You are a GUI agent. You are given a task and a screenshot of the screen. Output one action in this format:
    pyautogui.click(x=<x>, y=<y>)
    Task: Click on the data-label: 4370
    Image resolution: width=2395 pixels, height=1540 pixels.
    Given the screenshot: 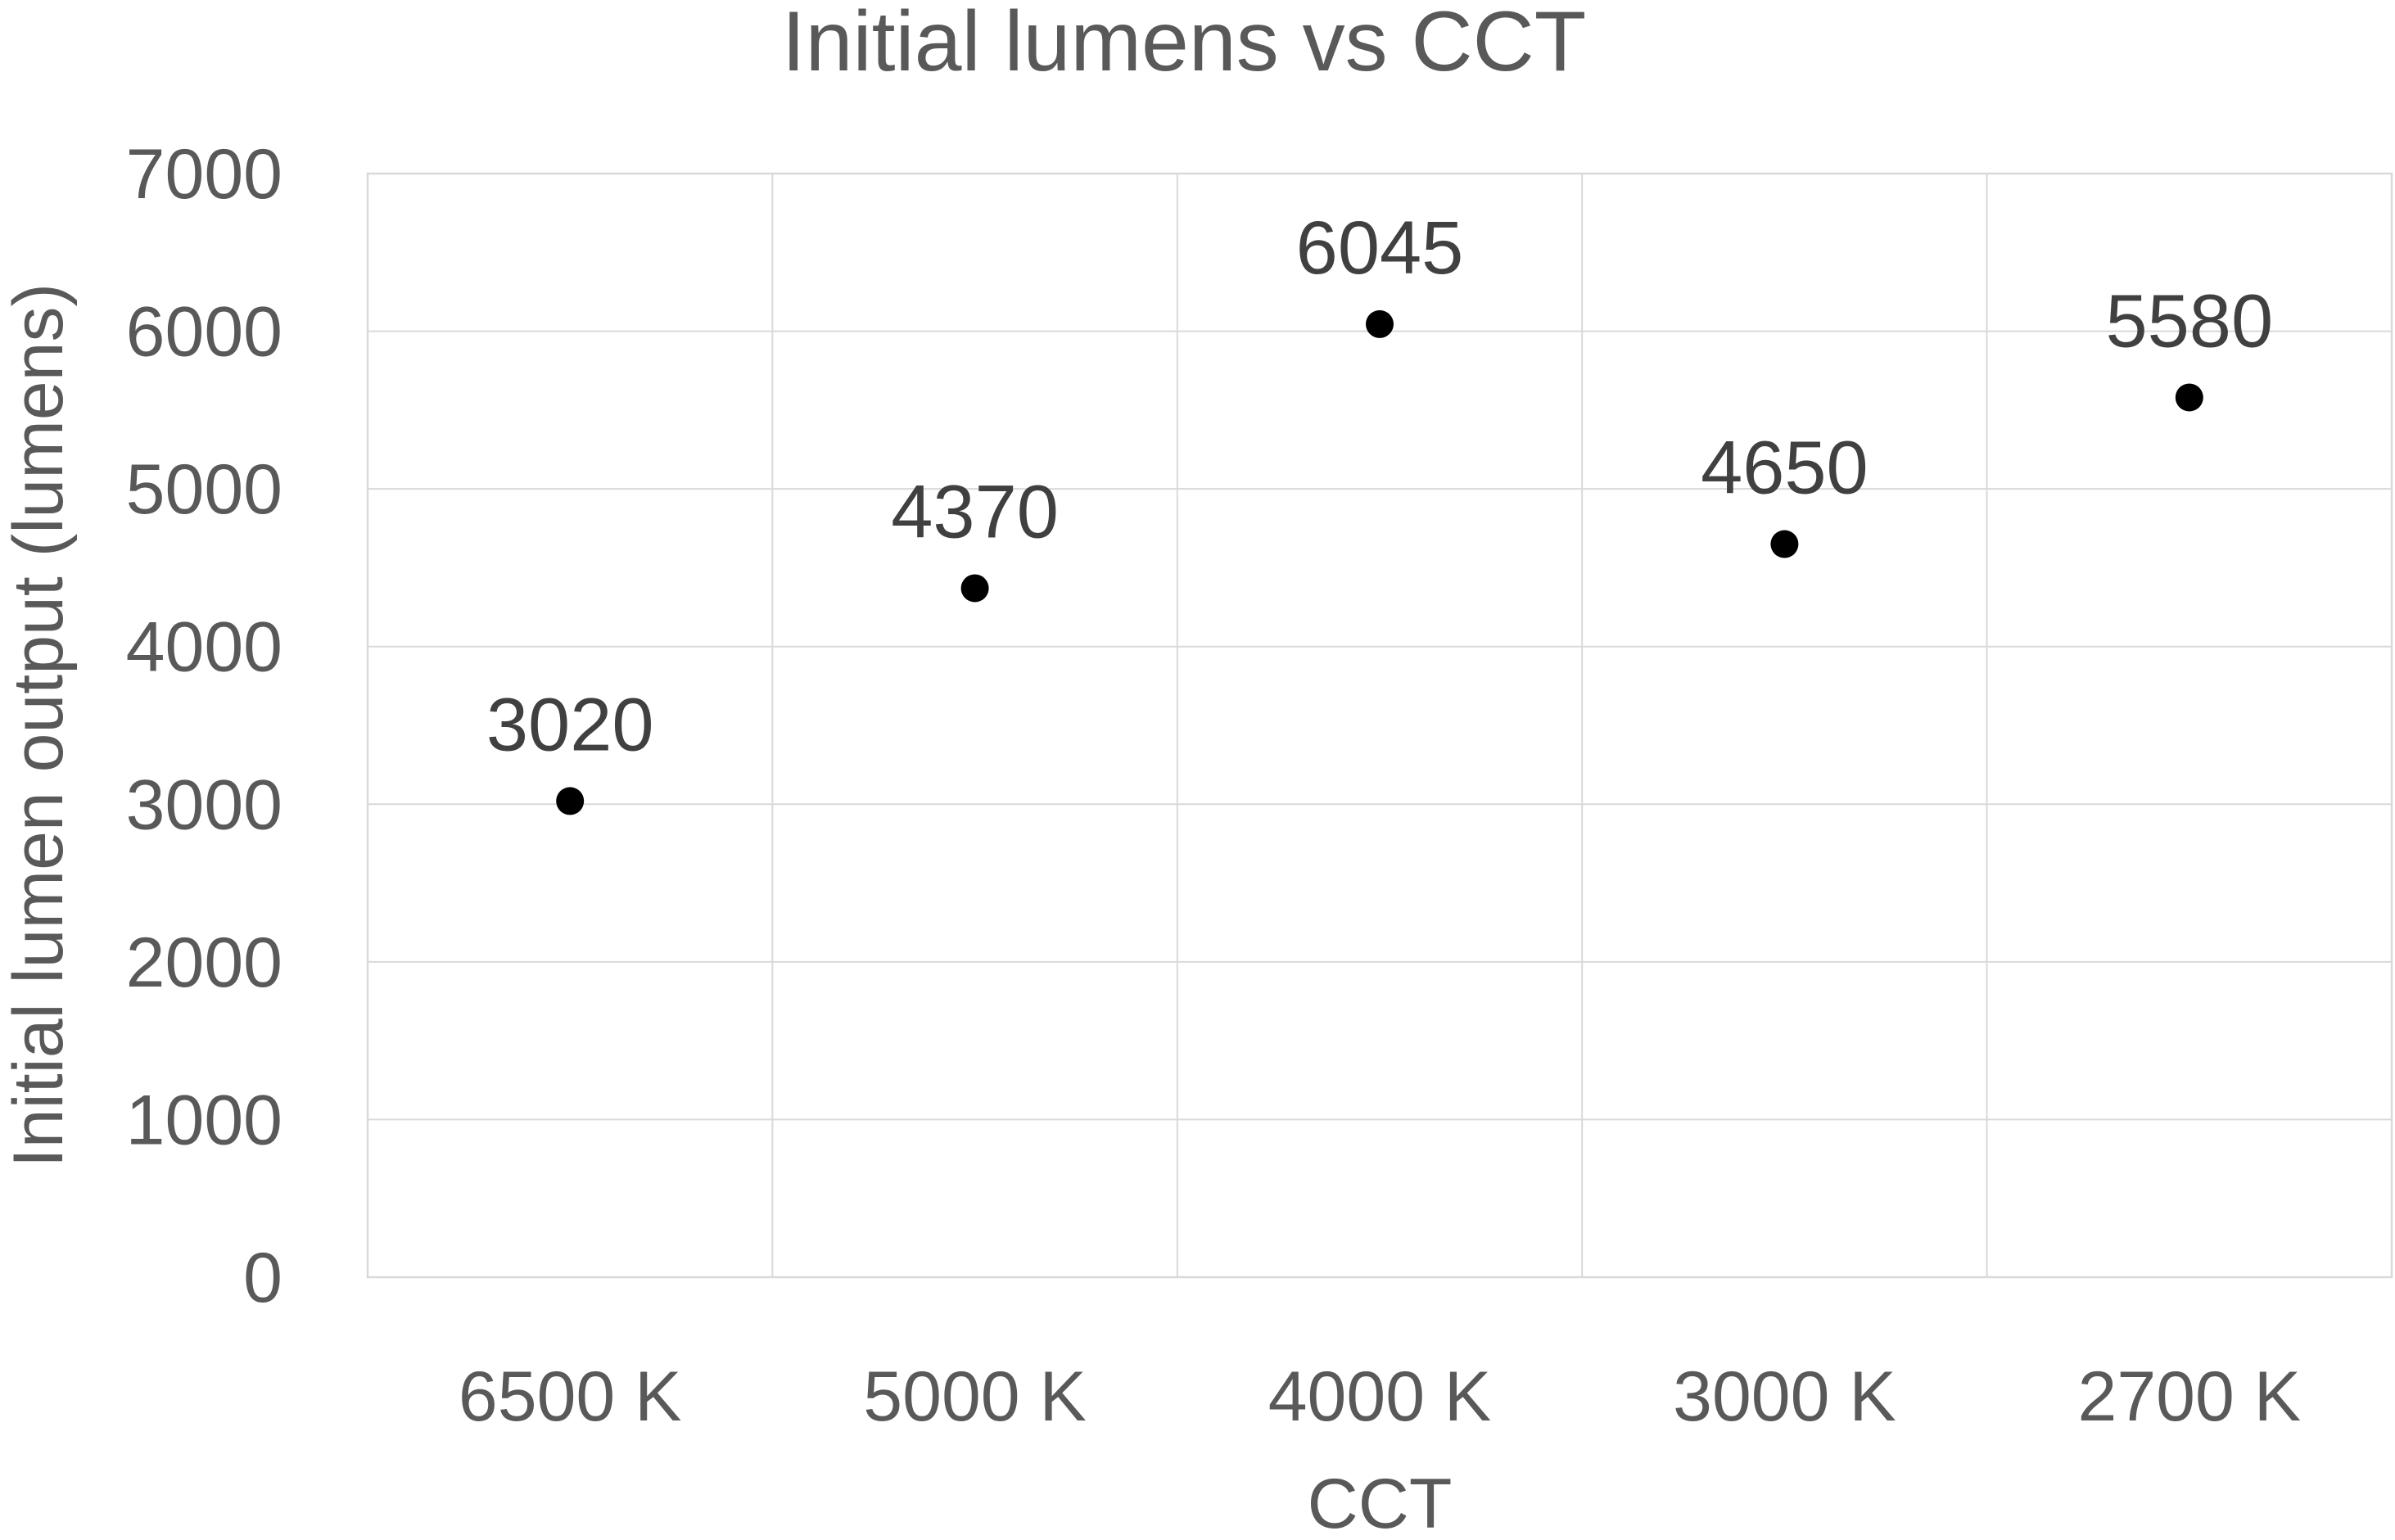 What is the action you would take?
    pyautogui.click(x=975, y=512)
    